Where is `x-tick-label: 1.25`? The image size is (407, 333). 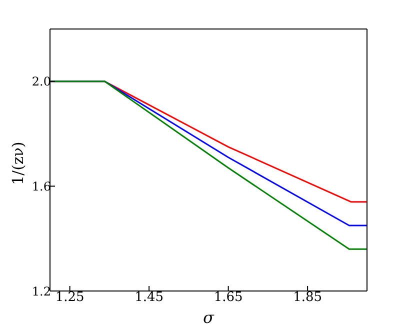
x-tick-label: 1.25 is located at coordinates (69, 298).